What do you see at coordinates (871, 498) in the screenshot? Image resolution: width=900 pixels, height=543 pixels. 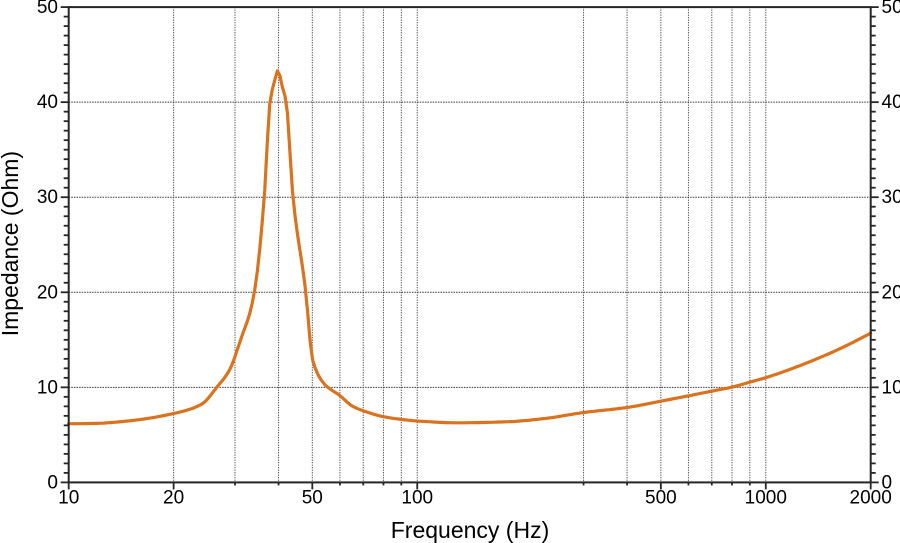 I see `svg-text: 2000` at bounding box center [871, 498].